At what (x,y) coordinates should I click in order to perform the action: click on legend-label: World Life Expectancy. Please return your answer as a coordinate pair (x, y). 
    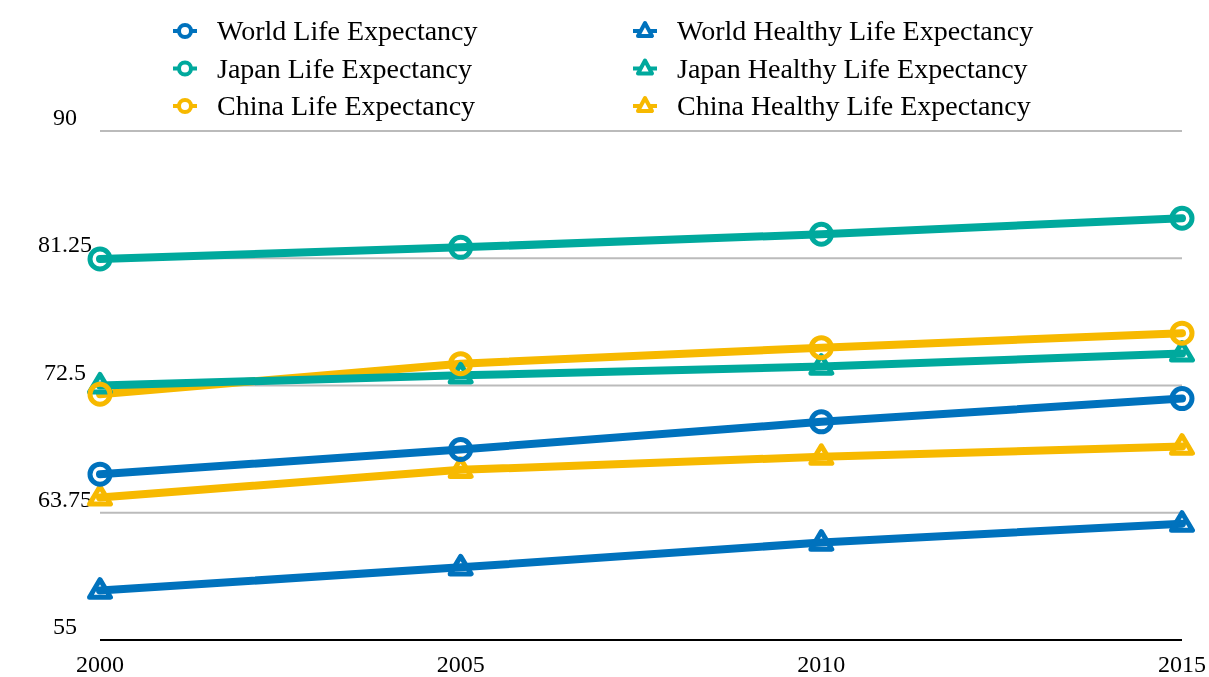
    Looking at the image, I should click on (347, 30).